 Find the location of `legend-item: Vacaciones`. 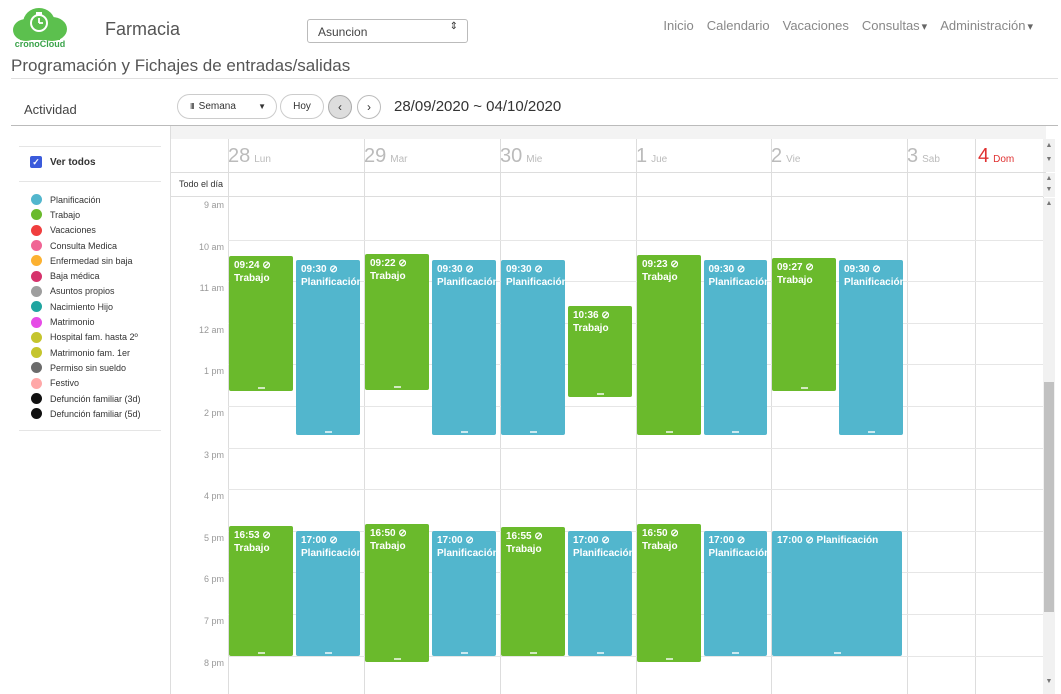

legend-item: Vacaciones is located at coordinates (86, 230).